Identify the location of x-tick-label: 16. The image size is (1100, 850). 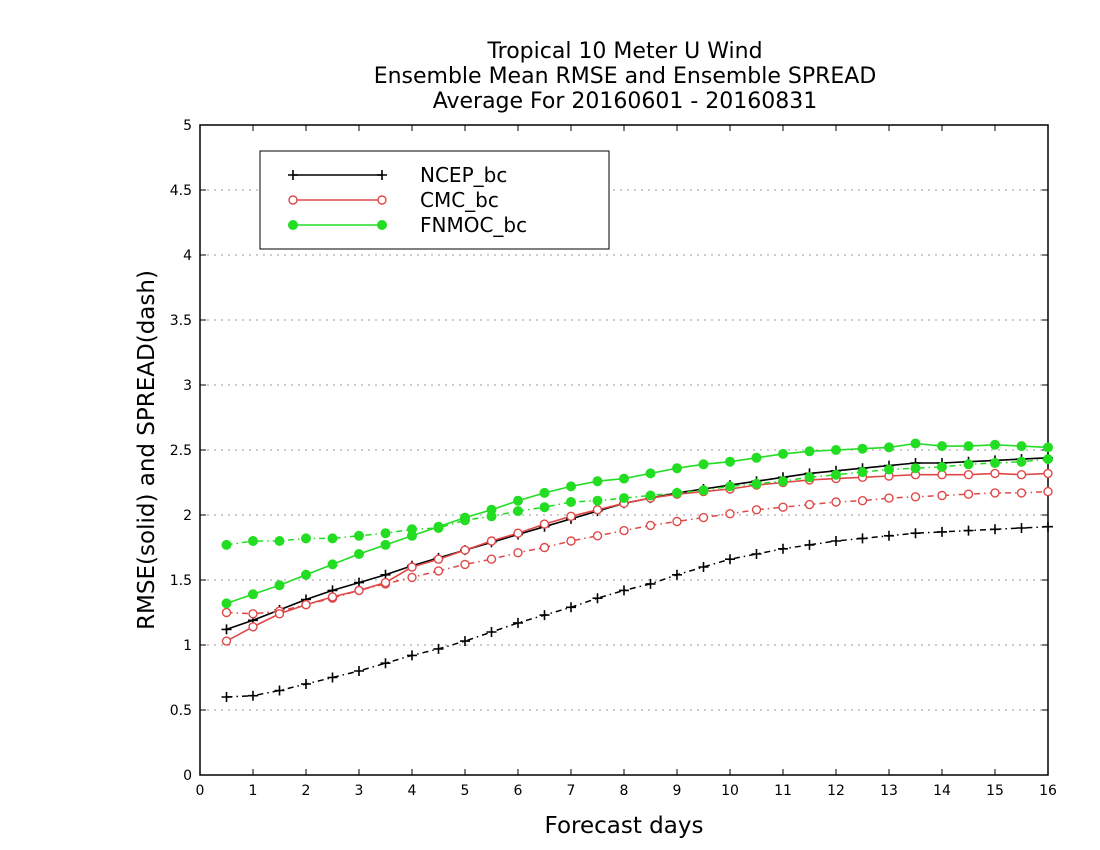
(1048, 791).